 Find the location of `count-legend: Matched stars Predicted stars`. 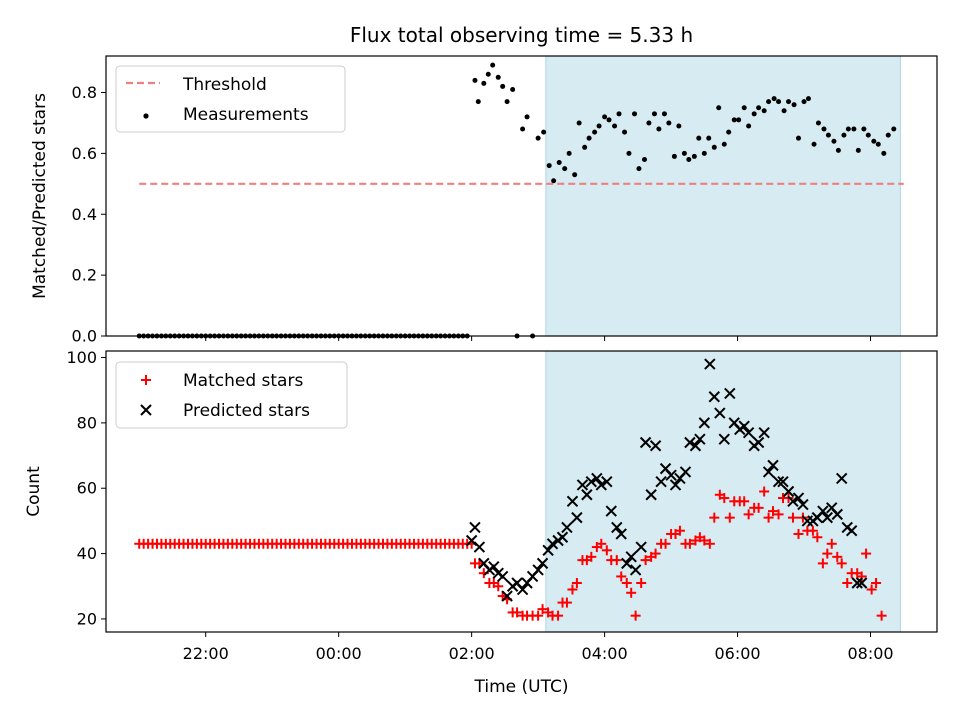

count-legend: Matched stars Predicted stars is located at coordinates (231, 395).